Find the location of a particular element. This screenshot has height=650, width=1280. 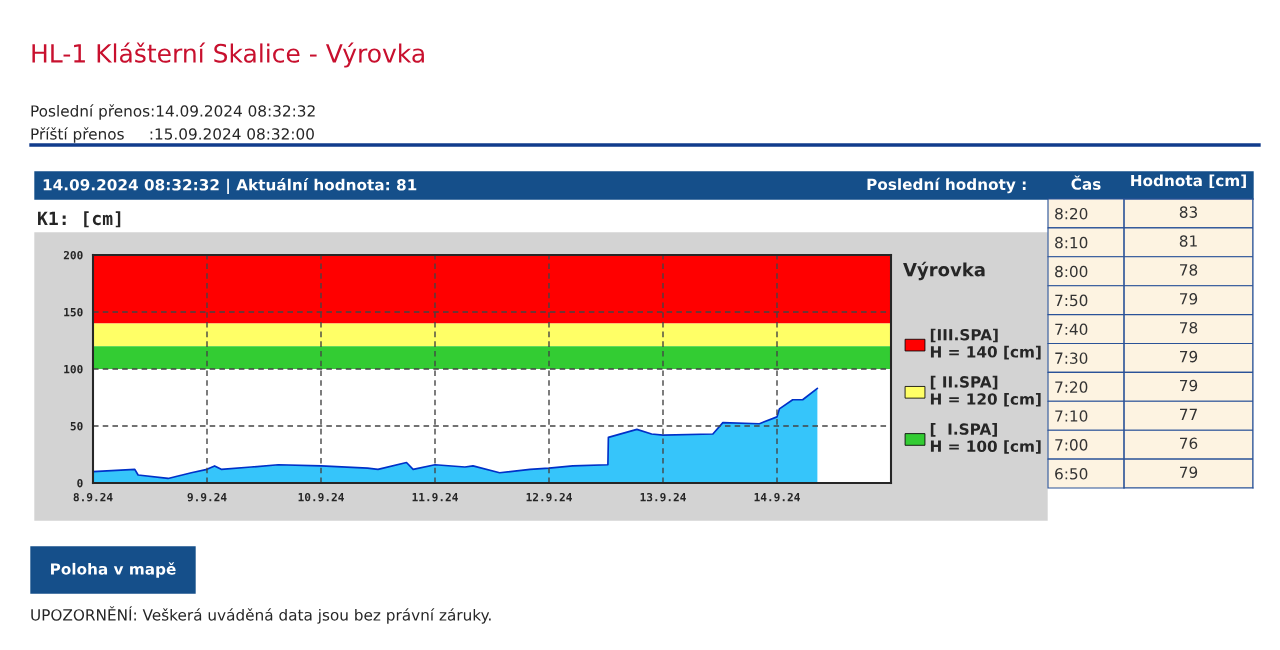

data-label: 81 is located at coordinates (1188, 241).